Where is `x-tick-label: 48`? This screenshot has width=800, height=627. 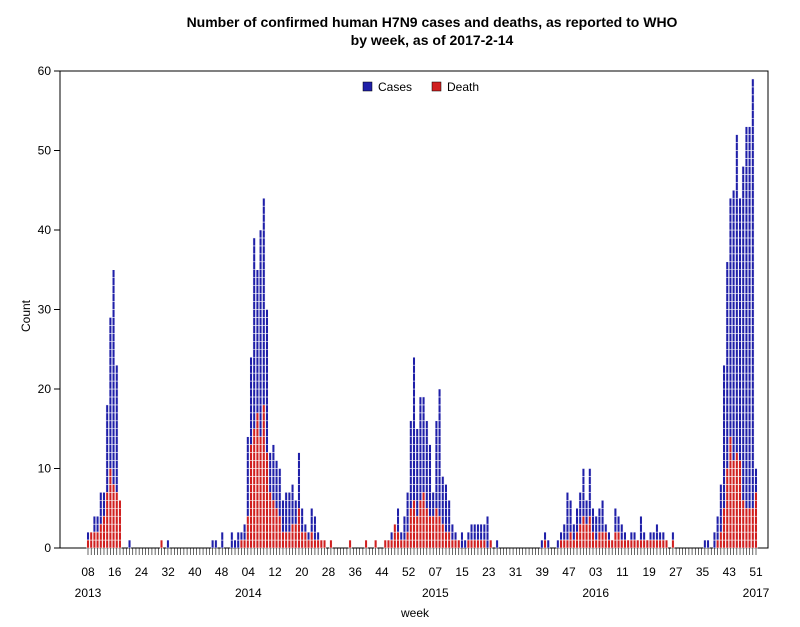 x-tick-label: 48 is located at coordinates (222, 572).